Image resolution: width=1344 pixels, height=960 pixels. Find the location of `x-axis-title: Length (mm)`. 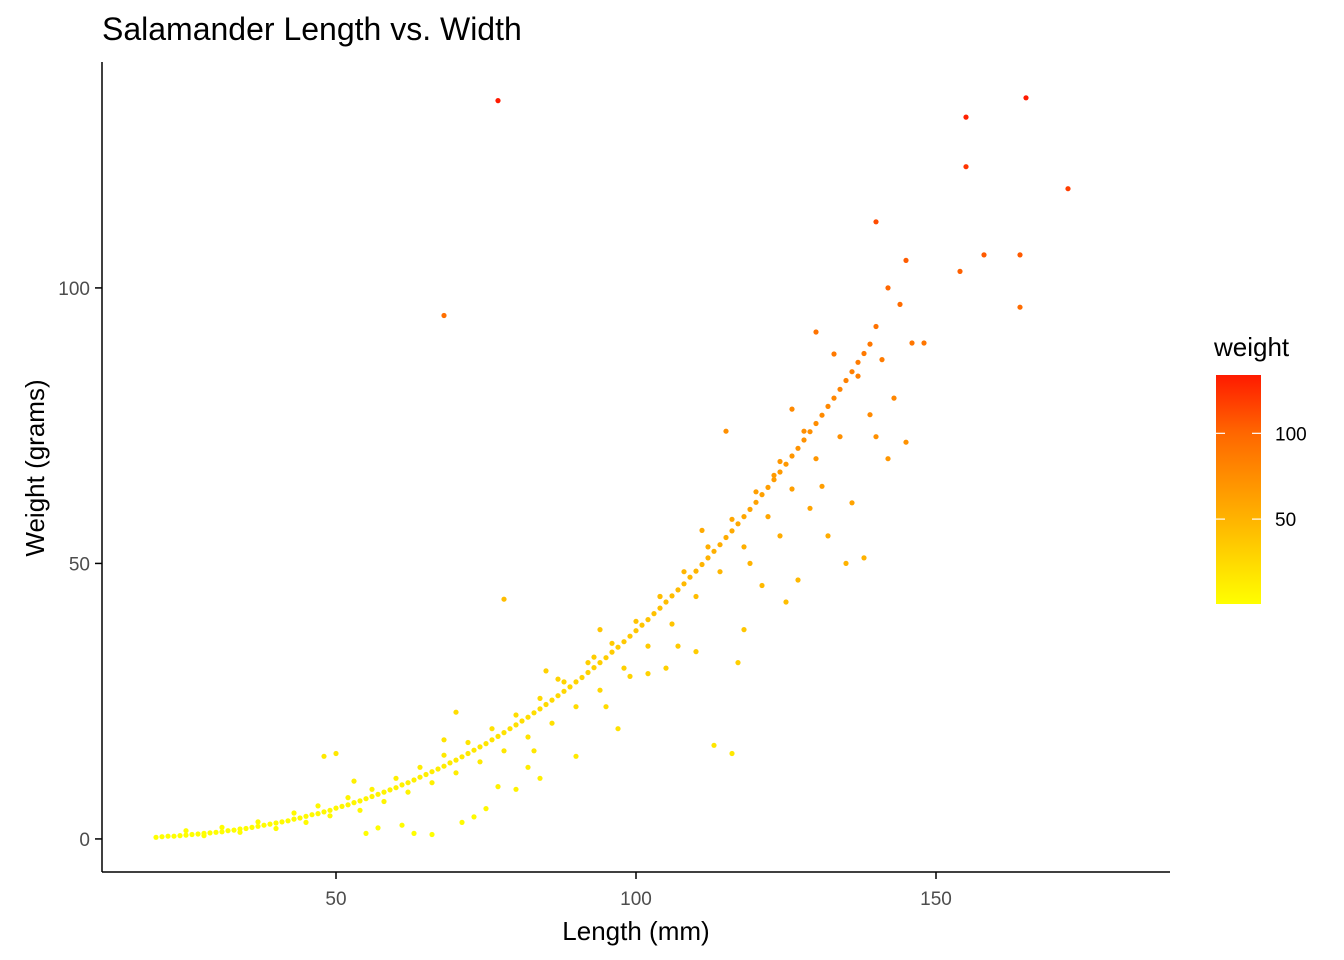

x-axis-title: Length (mm) is located at coordinates (635, 931).